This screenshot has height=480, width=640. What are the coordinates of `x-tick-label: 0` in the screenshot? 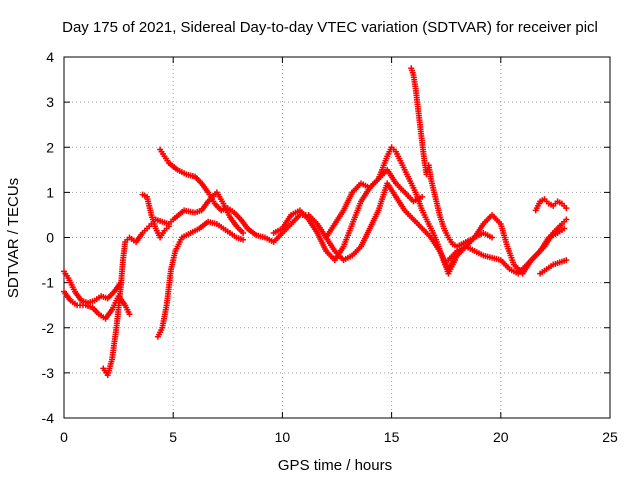 It's located at (64, 437).